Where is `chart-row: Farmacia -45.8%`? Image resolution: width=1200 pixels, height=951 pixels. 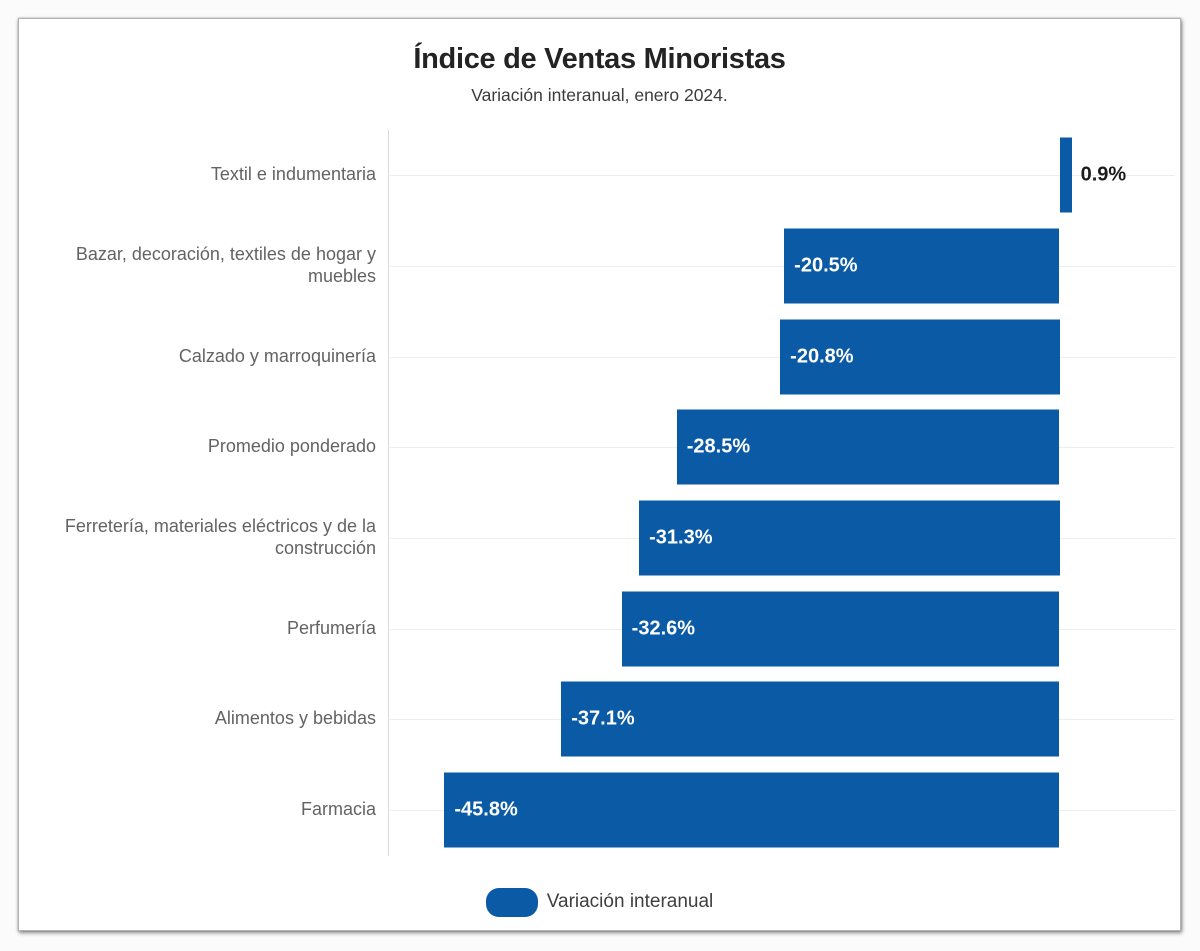 chart-row: Farmacia -45.8% is located at coordinates (599, 810).